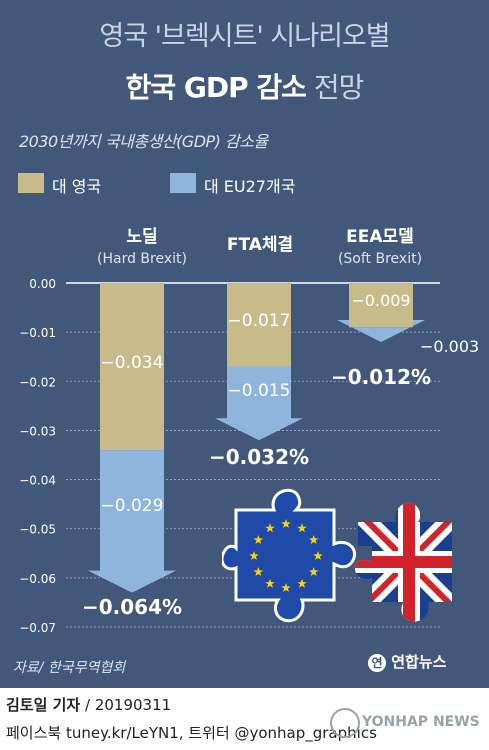  I want to click on y-tick-label: −0.05, so click(37, 530).